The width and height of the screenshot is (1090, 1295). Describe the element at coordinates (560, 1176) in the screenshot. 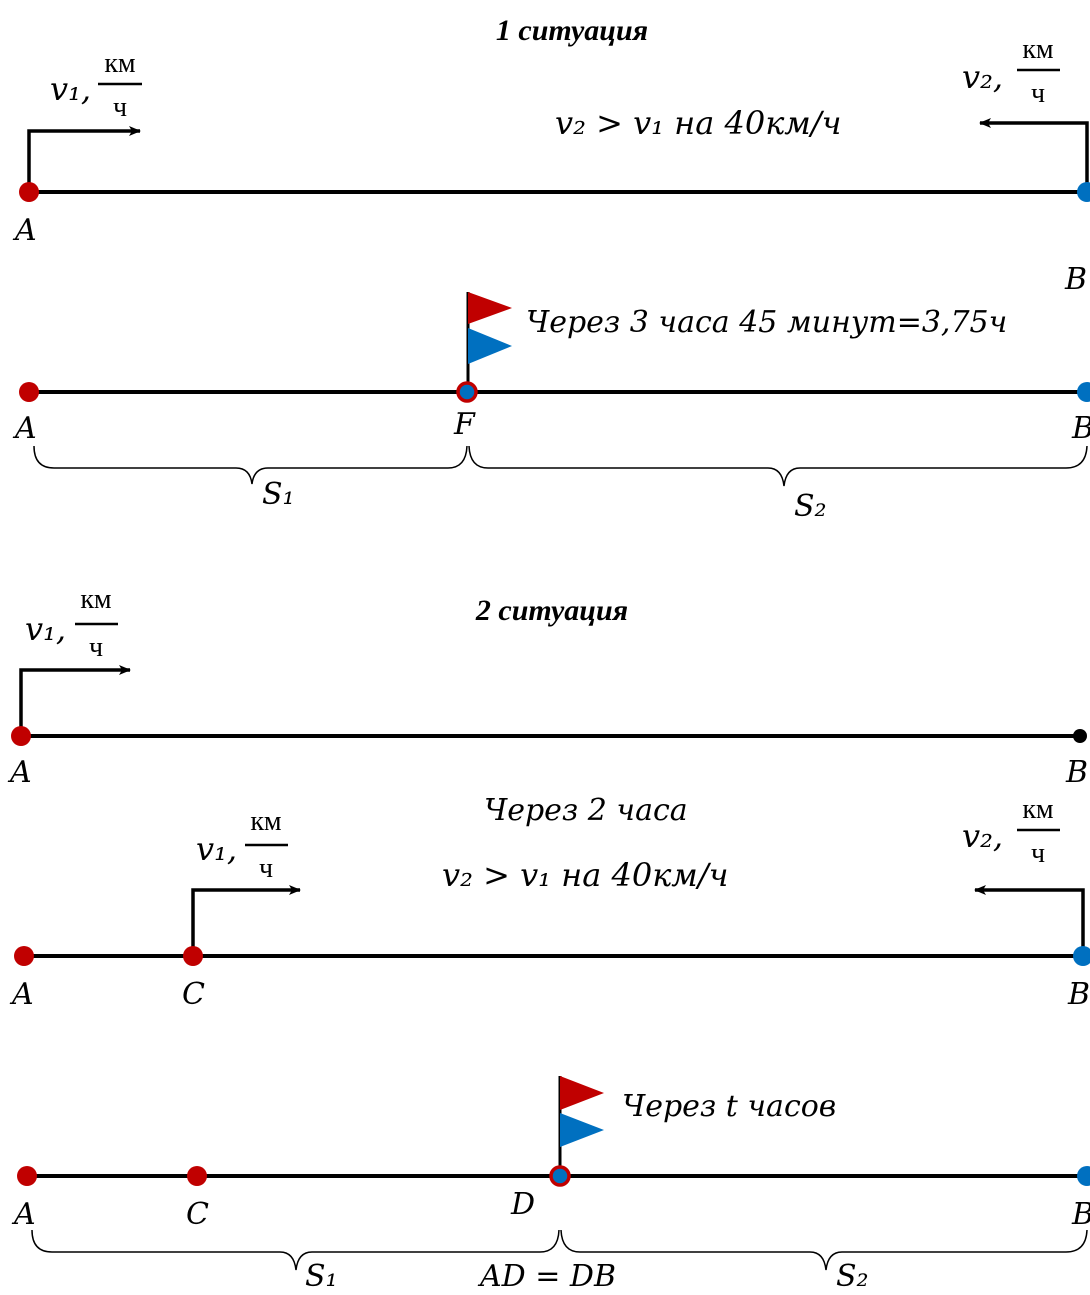

I see `point-d` at that location.